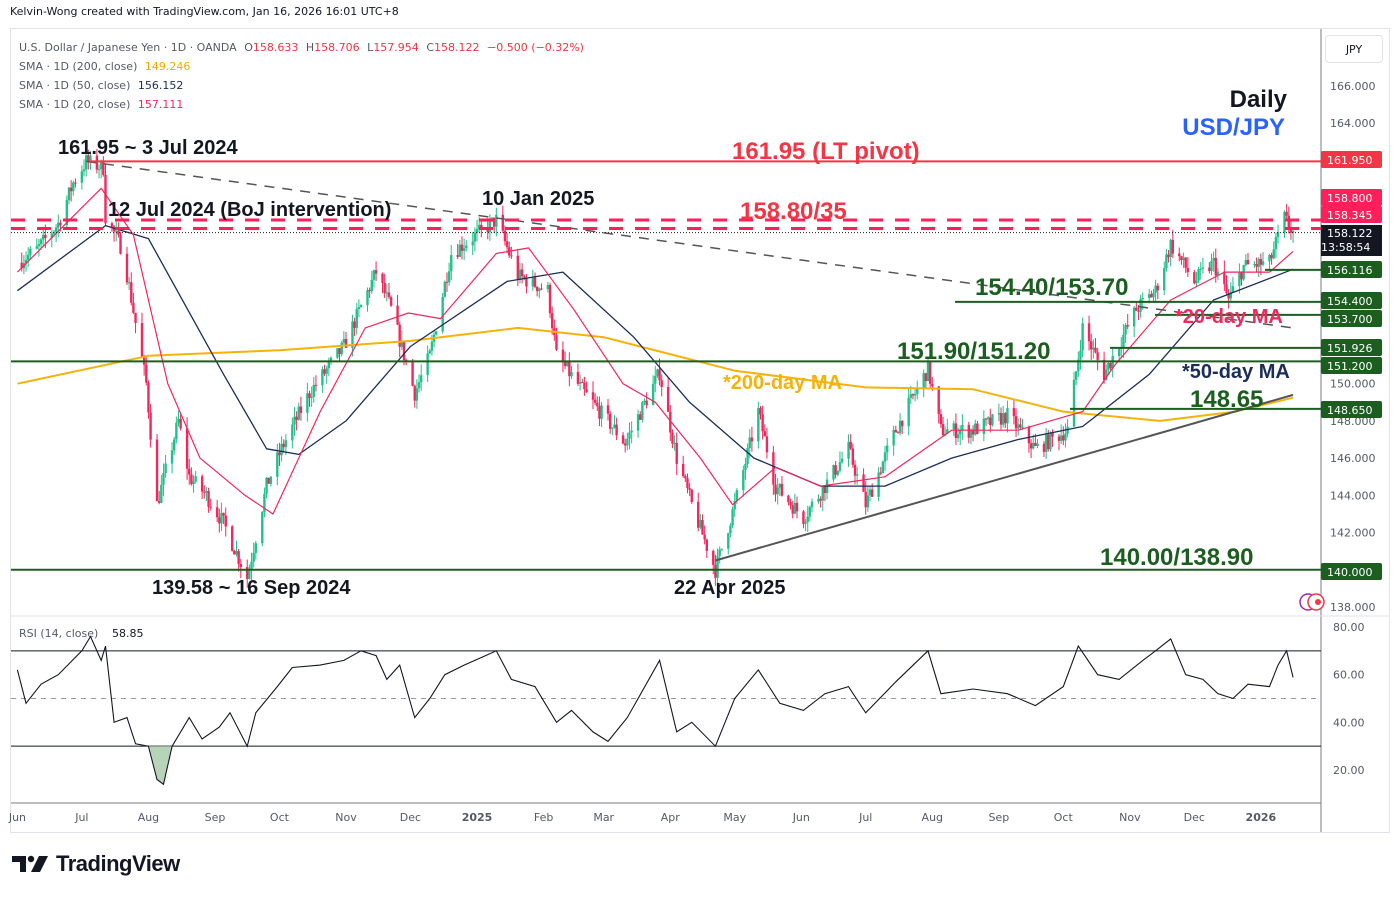 The width and height of the screenshot is (1400, 899). Describe the element at coordinates (301, 104) in the screenshot. I see `sma20-legend-row: SMA · 1D (20, close) 157.111` at that location.